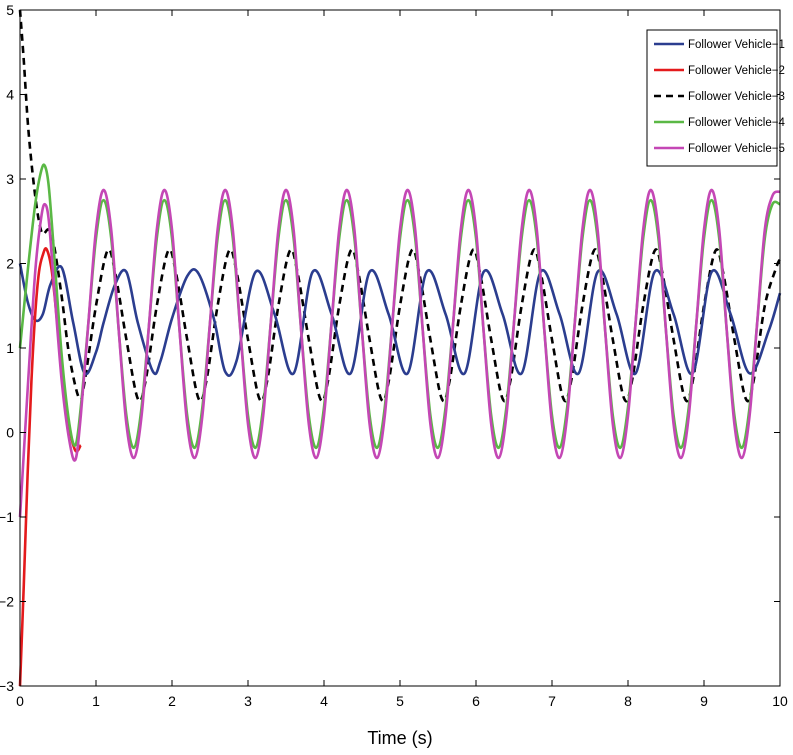  I want to click on legend-box, so click(712, 98).